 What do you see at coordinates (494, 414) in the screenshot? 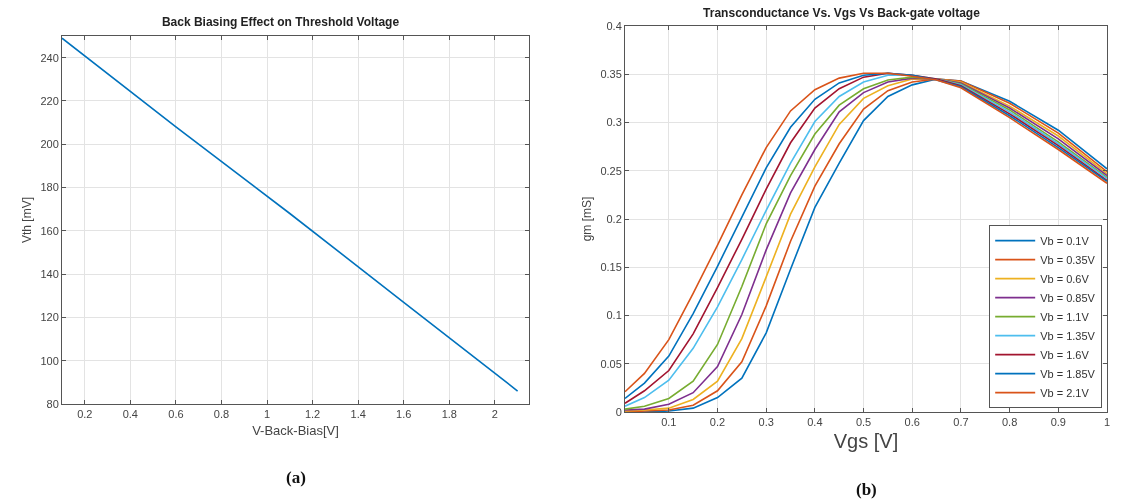
I see `x-tick-label: 2` at bounding box center [494, 414].